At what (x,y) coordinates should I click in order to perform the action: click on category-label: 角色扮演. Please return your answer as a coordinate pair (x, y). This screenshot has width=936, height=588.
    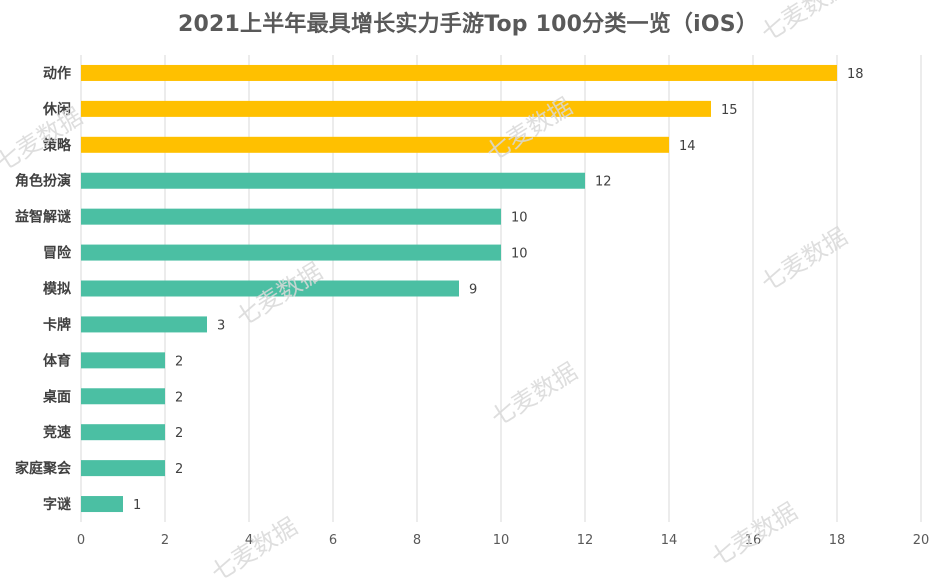
    Looking at the image, I should click on (43, 181).